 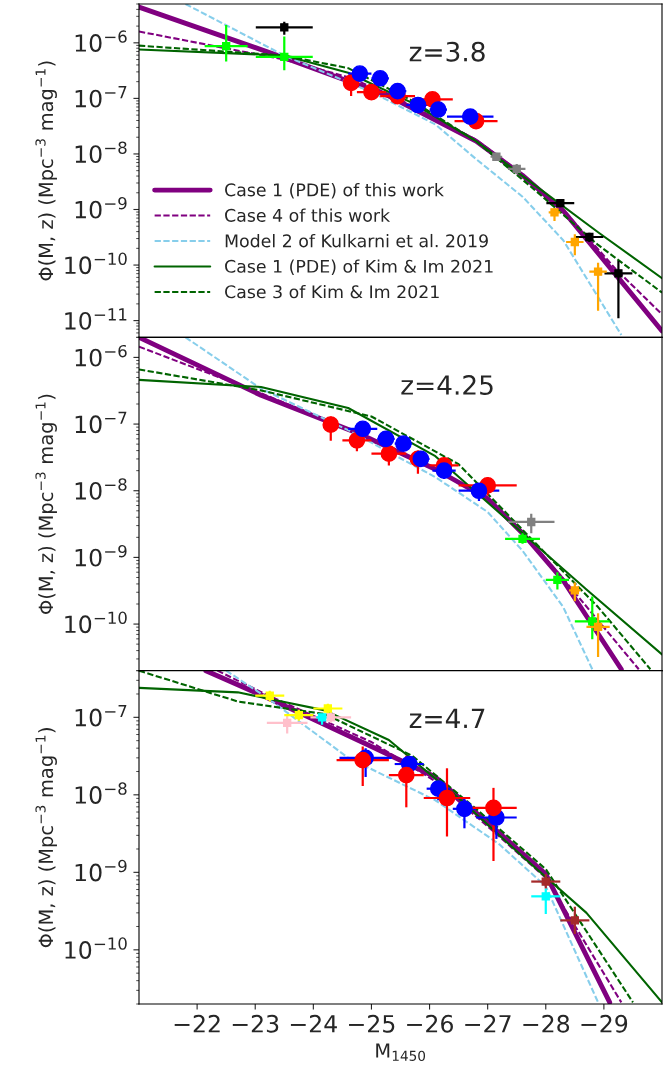 I want to click on annotation: z=4.7, so click(x=447, y=718).